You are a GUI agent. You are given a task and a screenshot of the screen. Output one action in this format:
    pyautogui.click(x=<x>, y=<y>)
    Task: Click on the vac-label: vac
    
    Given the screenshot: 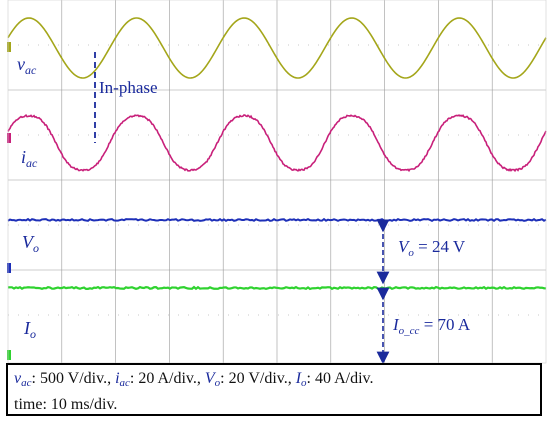 What is the action you would take?
    pyautogui.click(x=26, y=65)
    